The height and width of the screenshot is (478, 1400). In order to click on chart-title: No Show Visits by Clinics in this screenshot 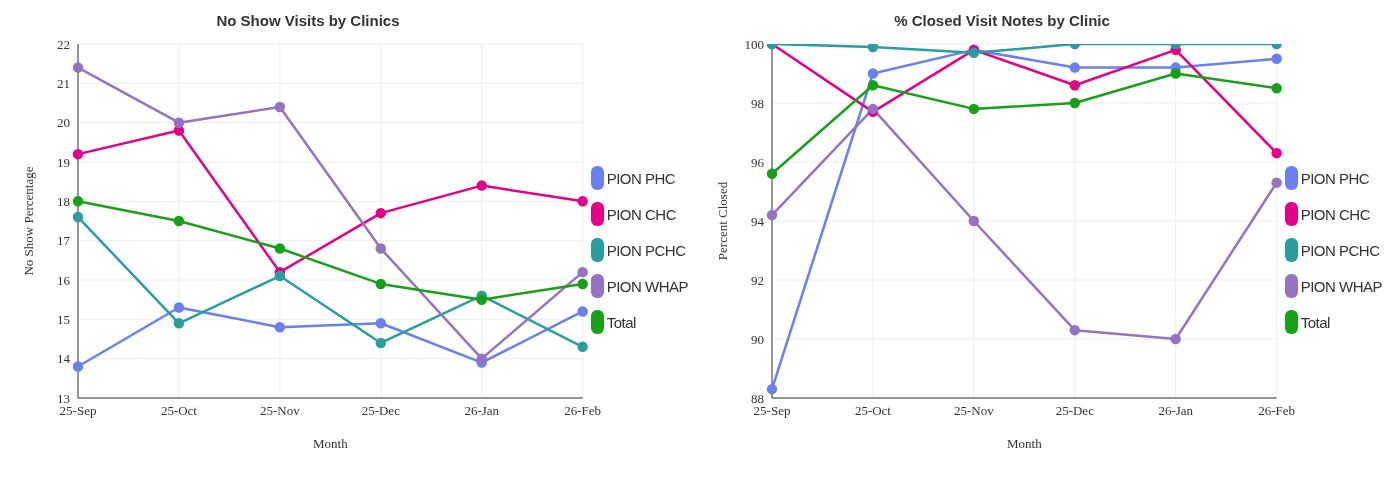, I will do `click(308, 21)`.